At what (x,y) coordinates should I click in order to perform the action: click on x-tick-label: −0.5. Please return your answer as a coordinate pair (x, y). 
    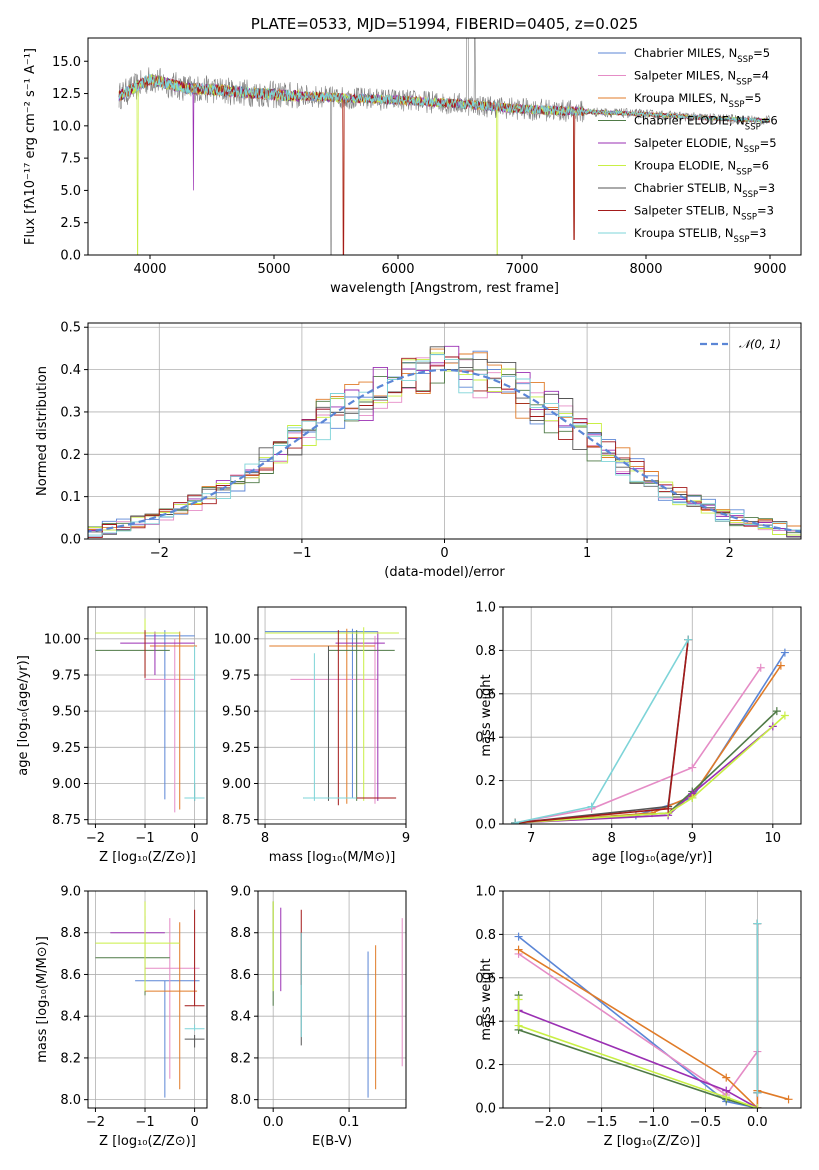
    Looking at the image, I should click on (706, 1122).